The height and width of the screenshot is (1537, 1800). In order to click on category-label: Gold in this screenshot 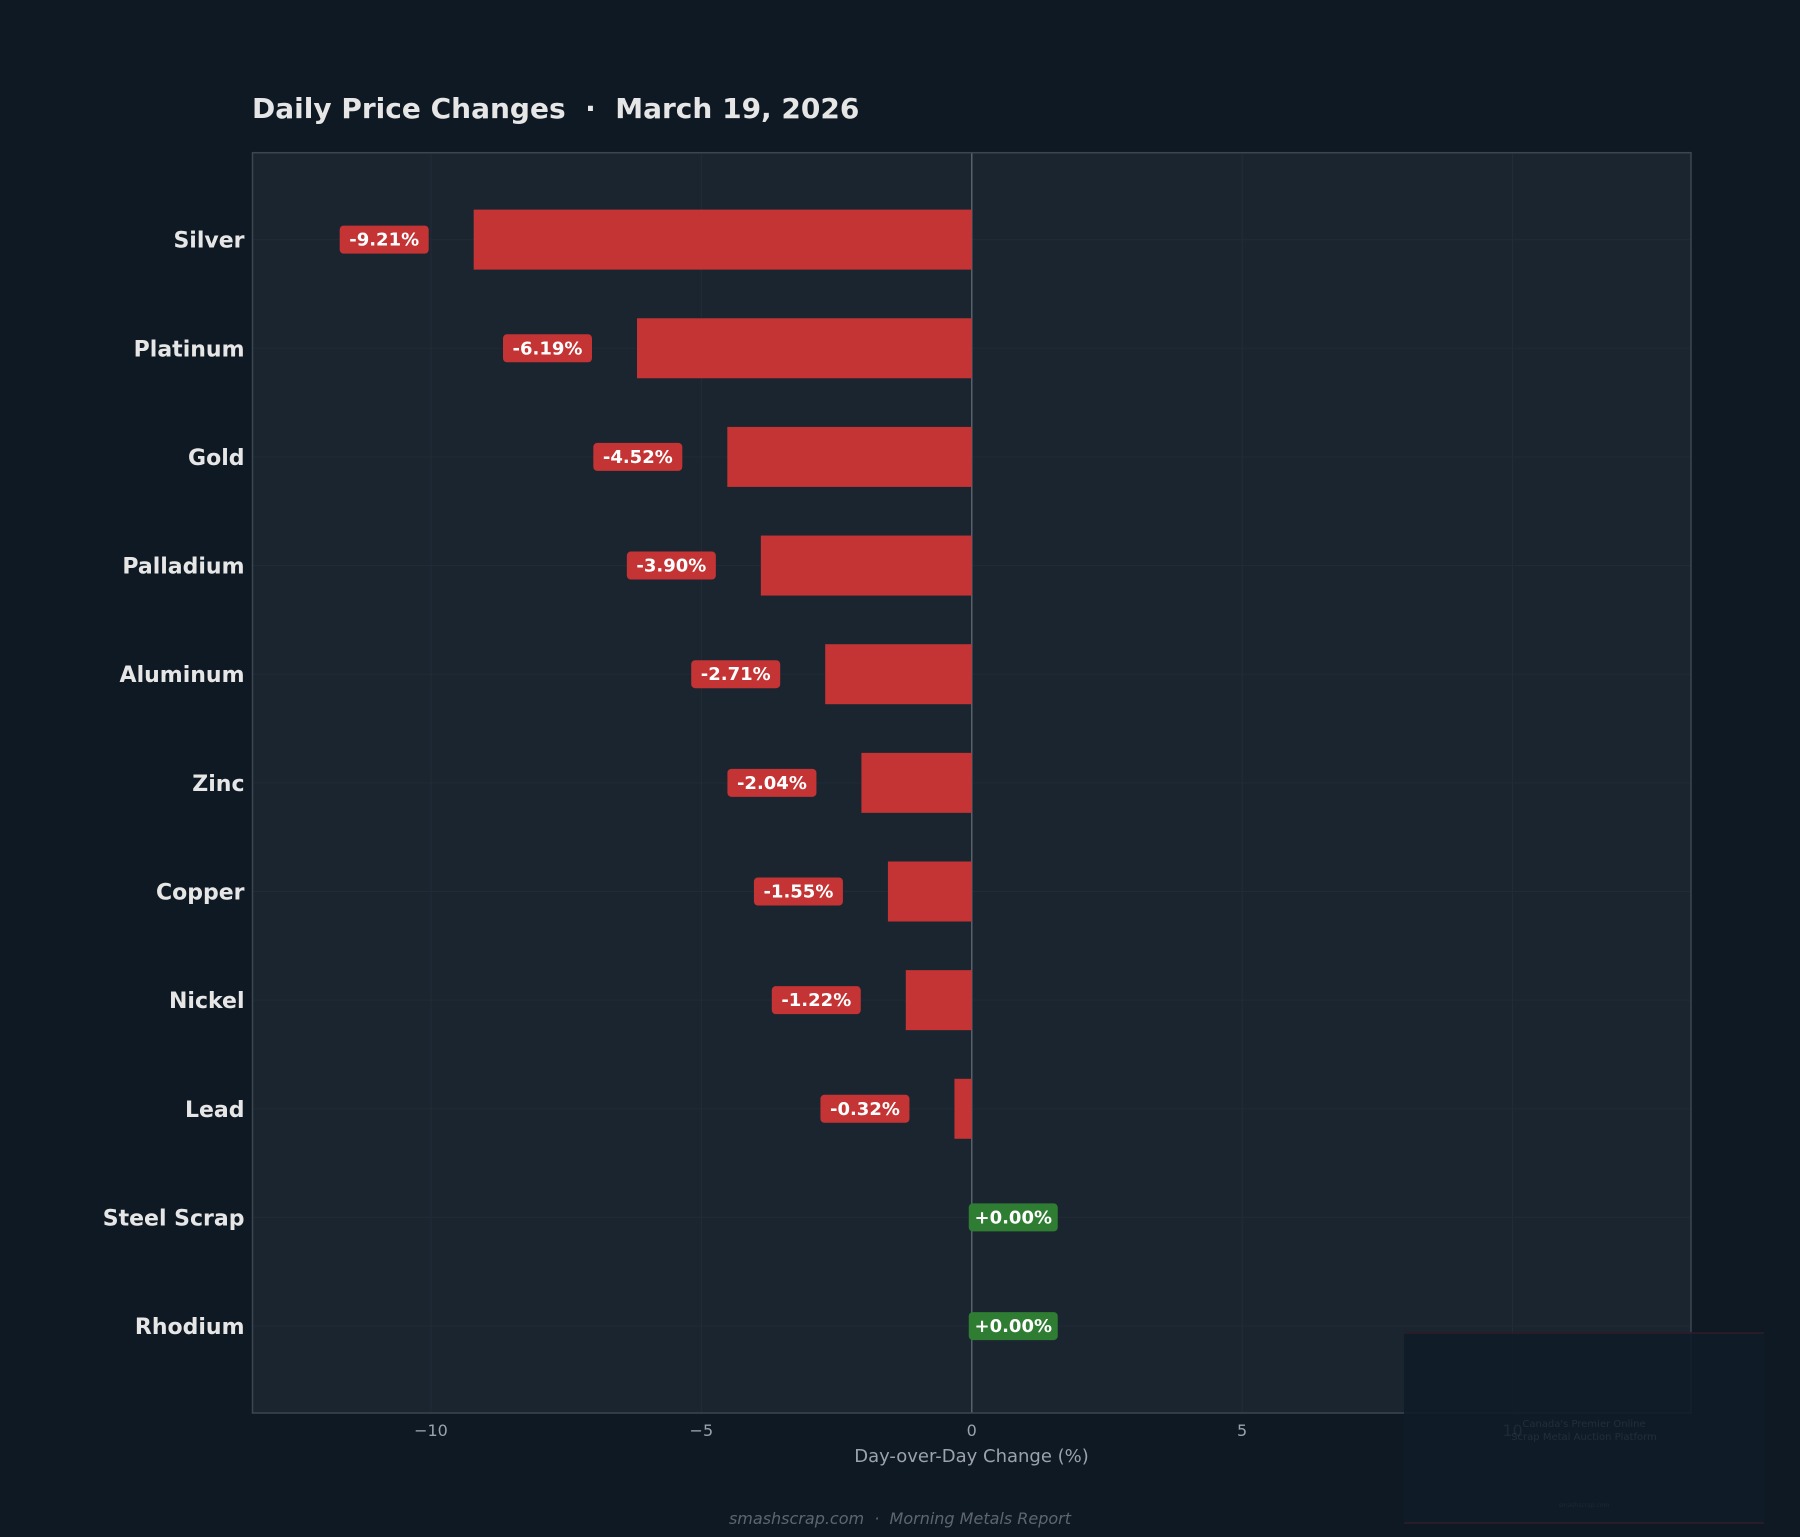, I will do `click(216, 458)`.